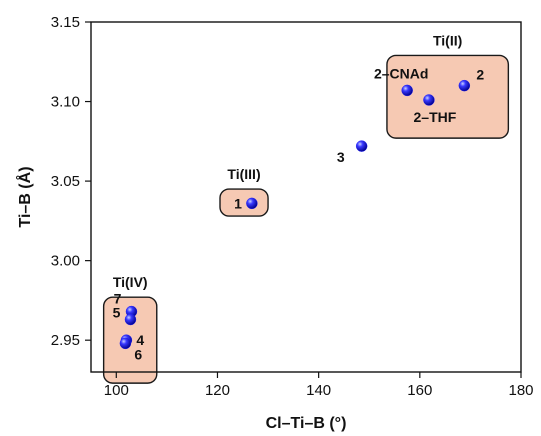 This screenshot has width=541, height=436. What do you see at coordinates (217, 390) in the screenshot?
I see `x-tick-label: 120` at bounding box center [217, 390].